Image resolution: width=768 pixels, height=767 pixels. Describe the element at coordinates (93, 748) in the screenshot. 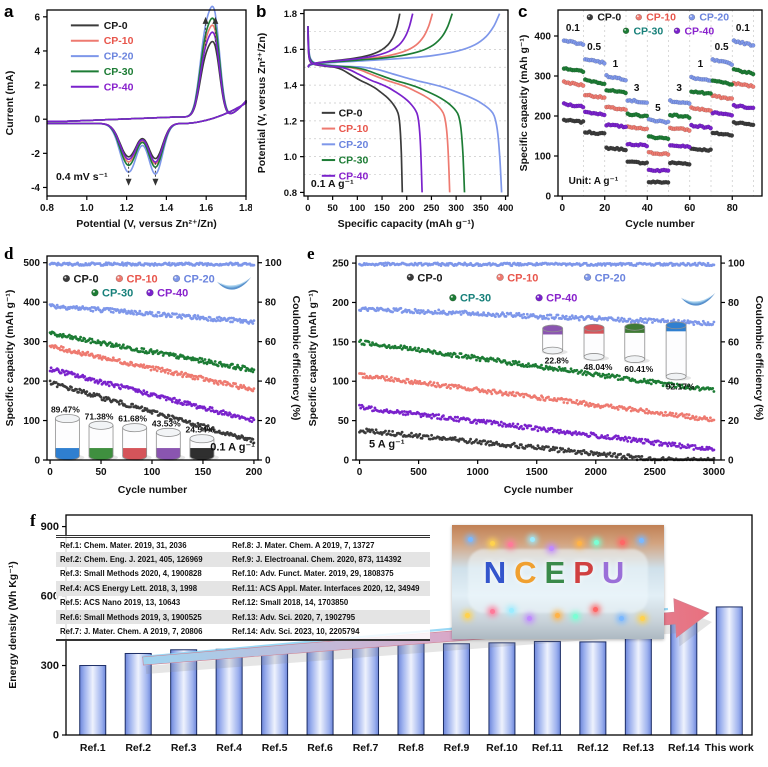

I see `bar-category-label: Ref.1` at that location.